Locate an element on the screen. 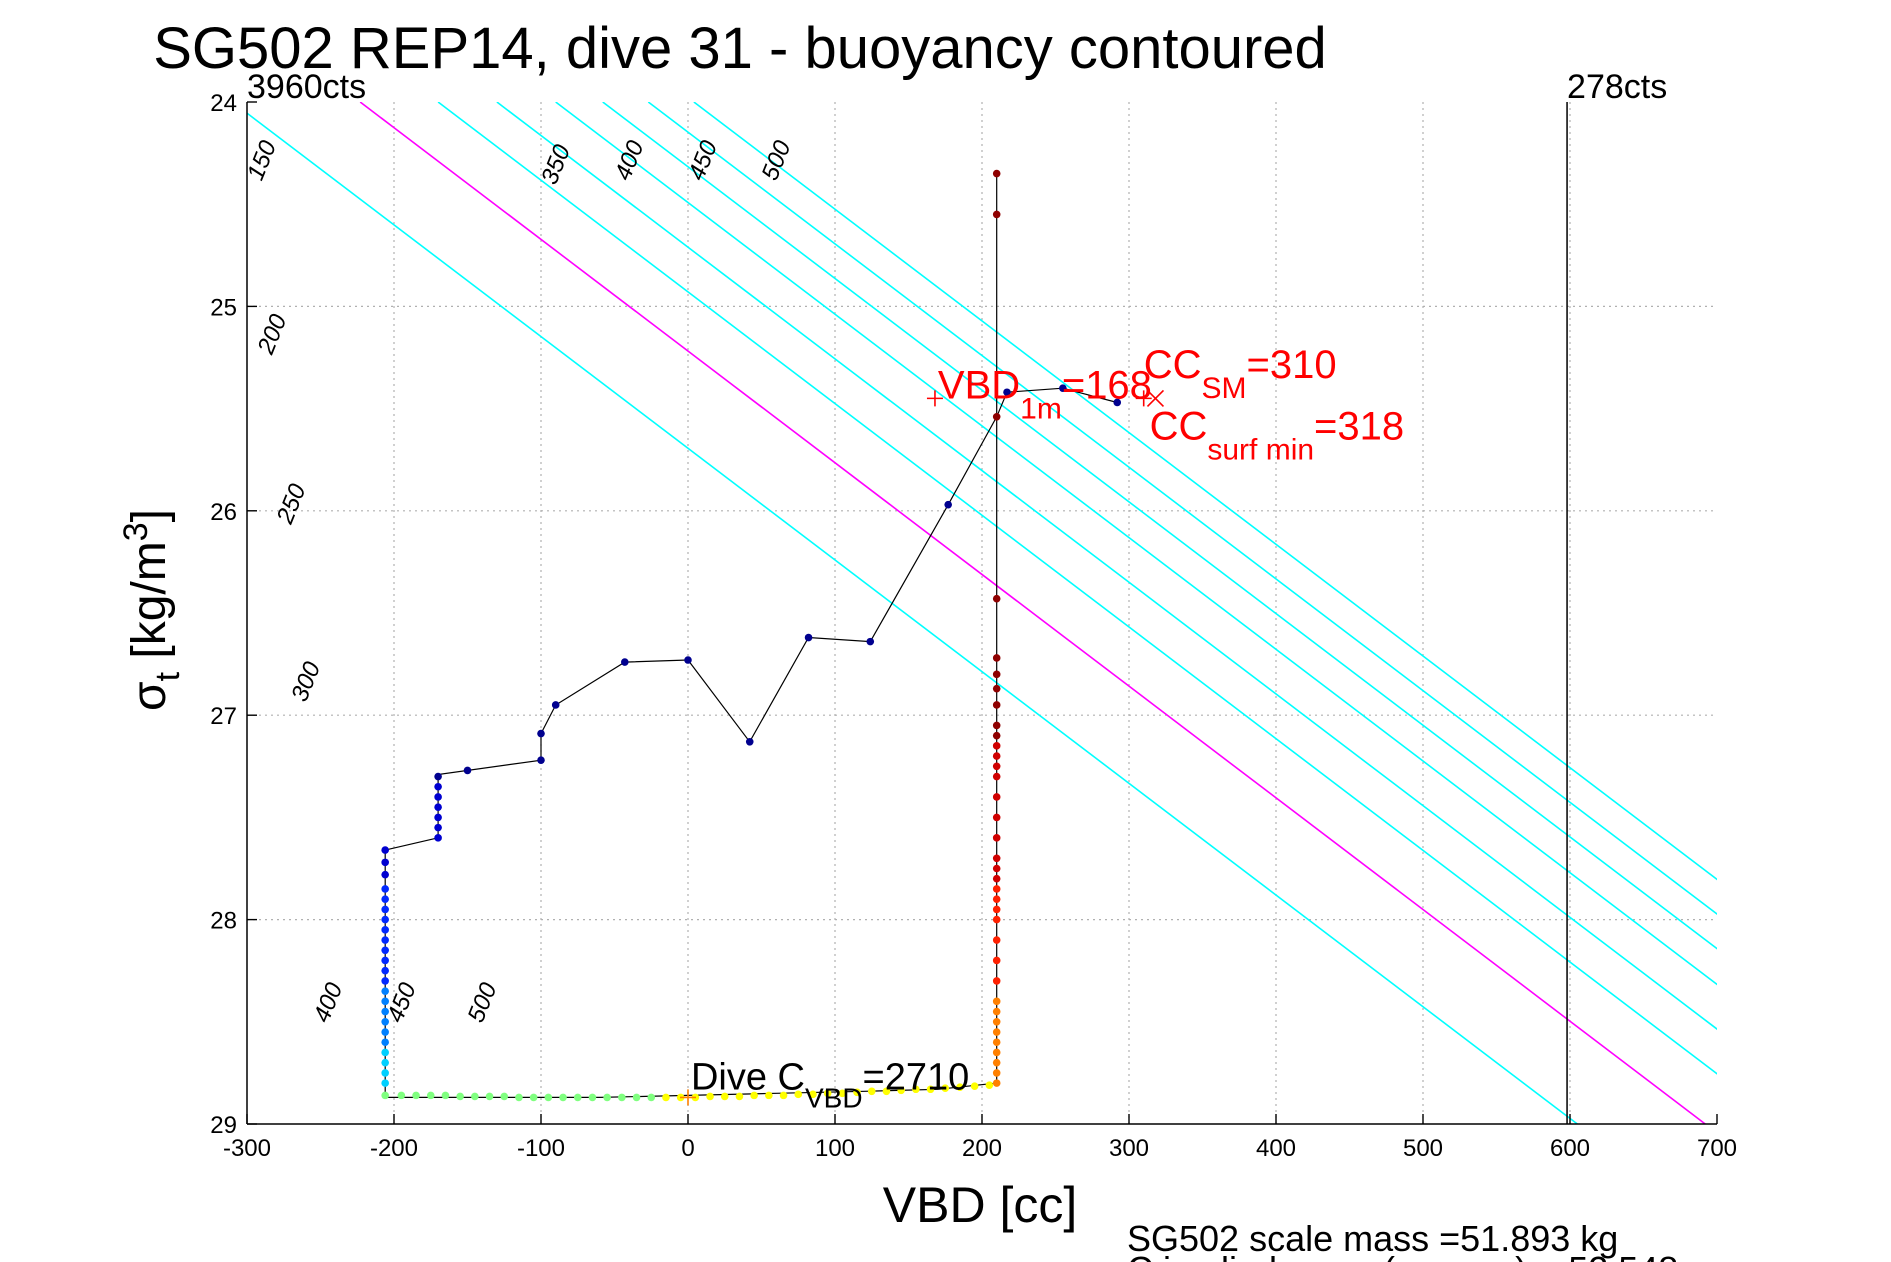  vbd-1m-value: =168 is located at coordinates (1107, 385).